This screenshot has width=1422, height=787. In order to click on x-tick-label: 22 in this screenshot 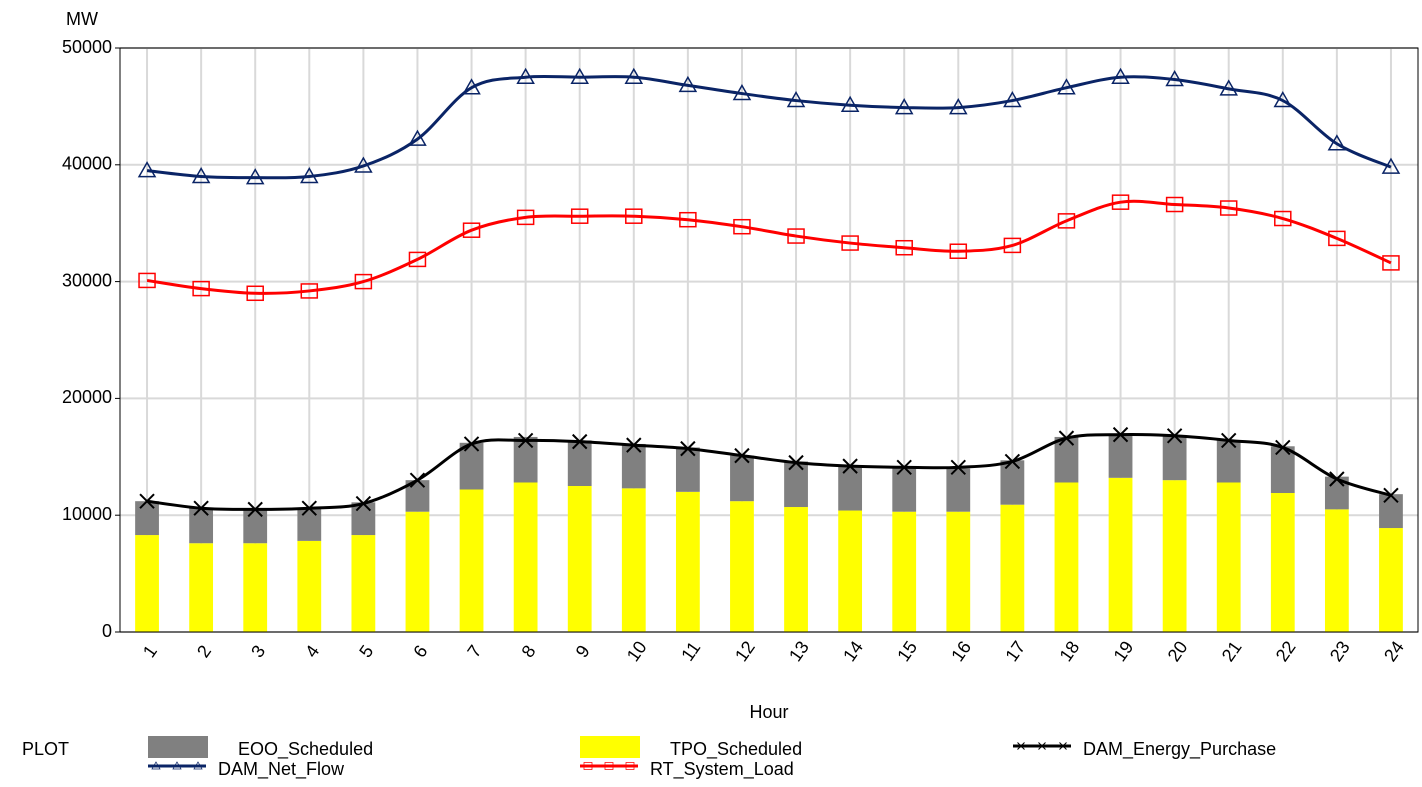, I will do `click(1286, 651)`.